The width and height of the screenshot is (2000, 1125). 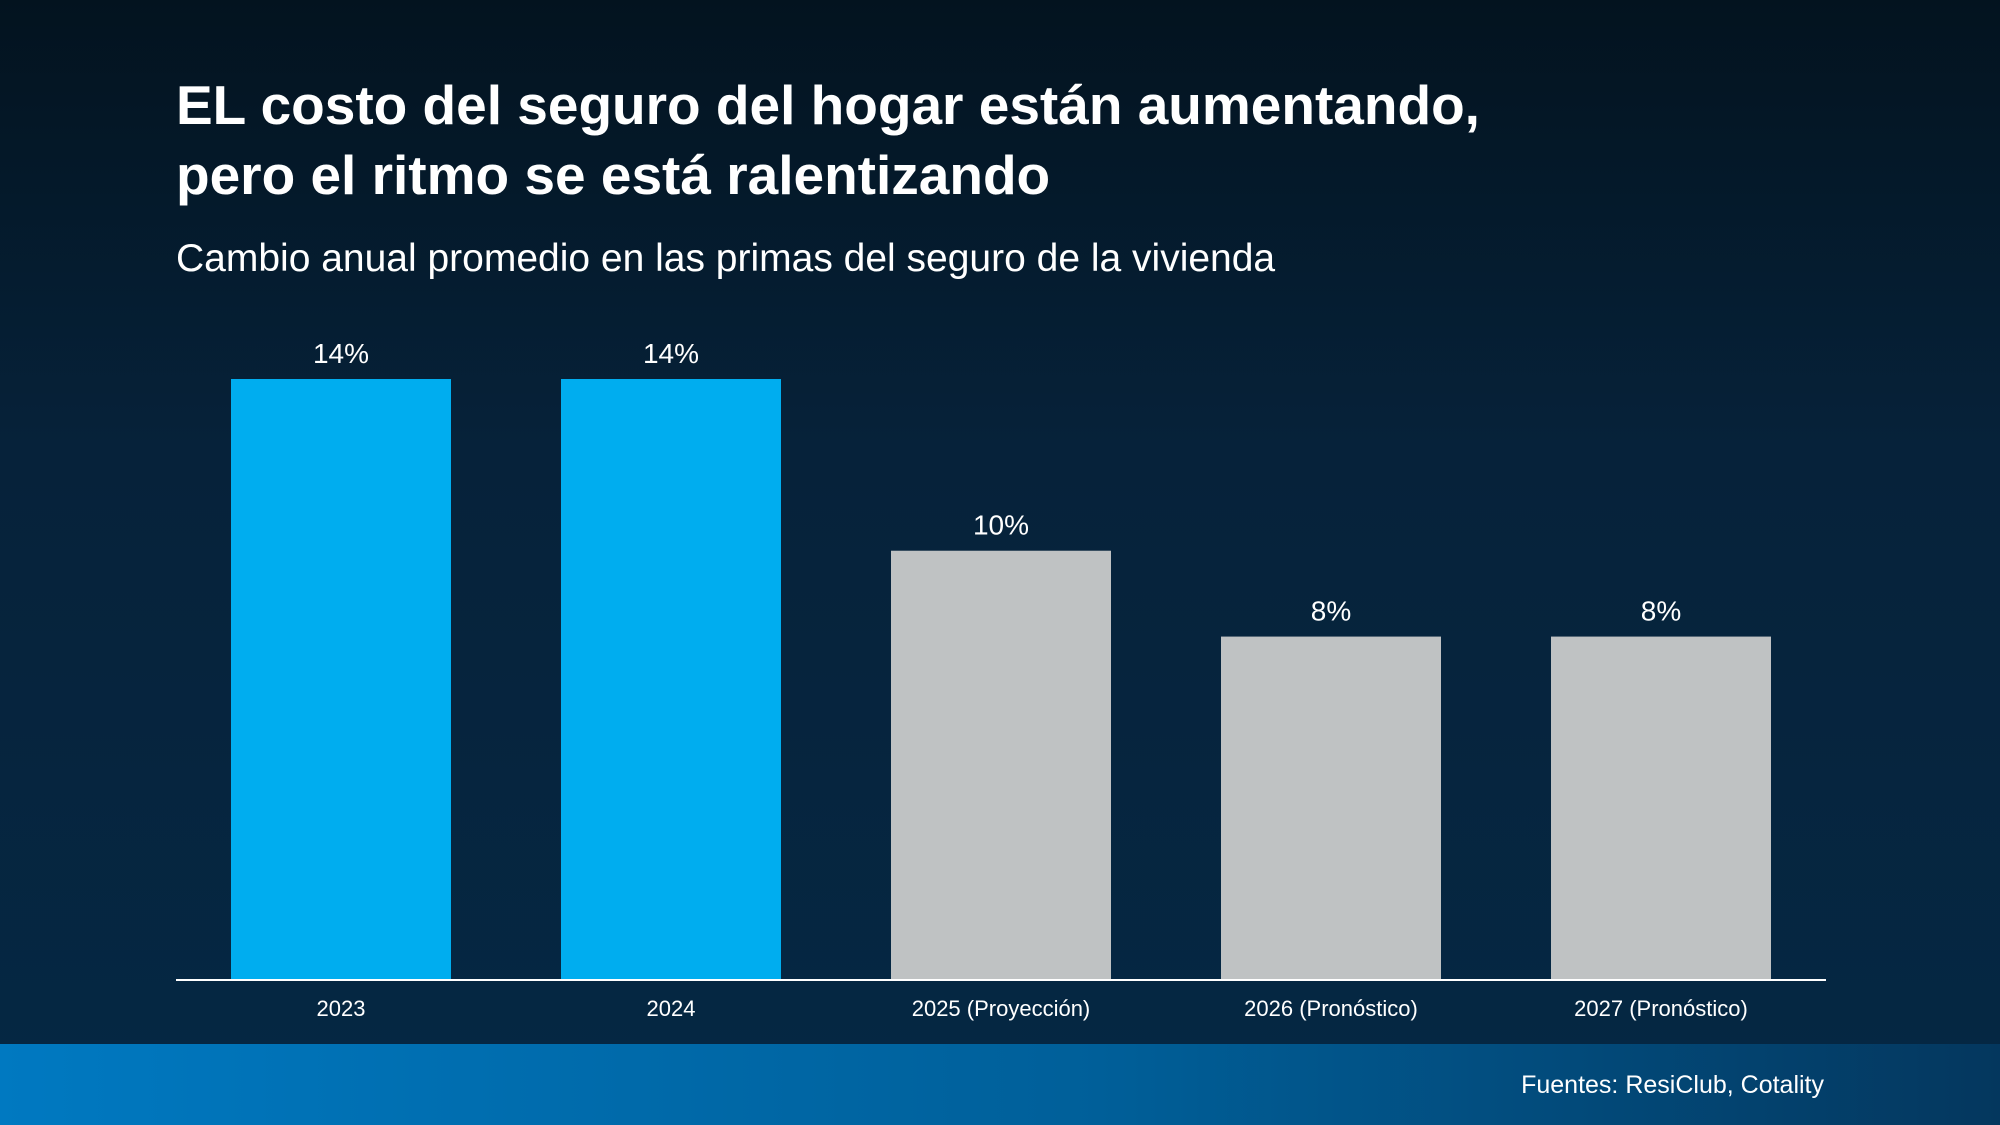 What do you see at coordinates (1001, 525) in the screenshot?
I see `data-label-3: 10%` at bounding box center [1001, 525].